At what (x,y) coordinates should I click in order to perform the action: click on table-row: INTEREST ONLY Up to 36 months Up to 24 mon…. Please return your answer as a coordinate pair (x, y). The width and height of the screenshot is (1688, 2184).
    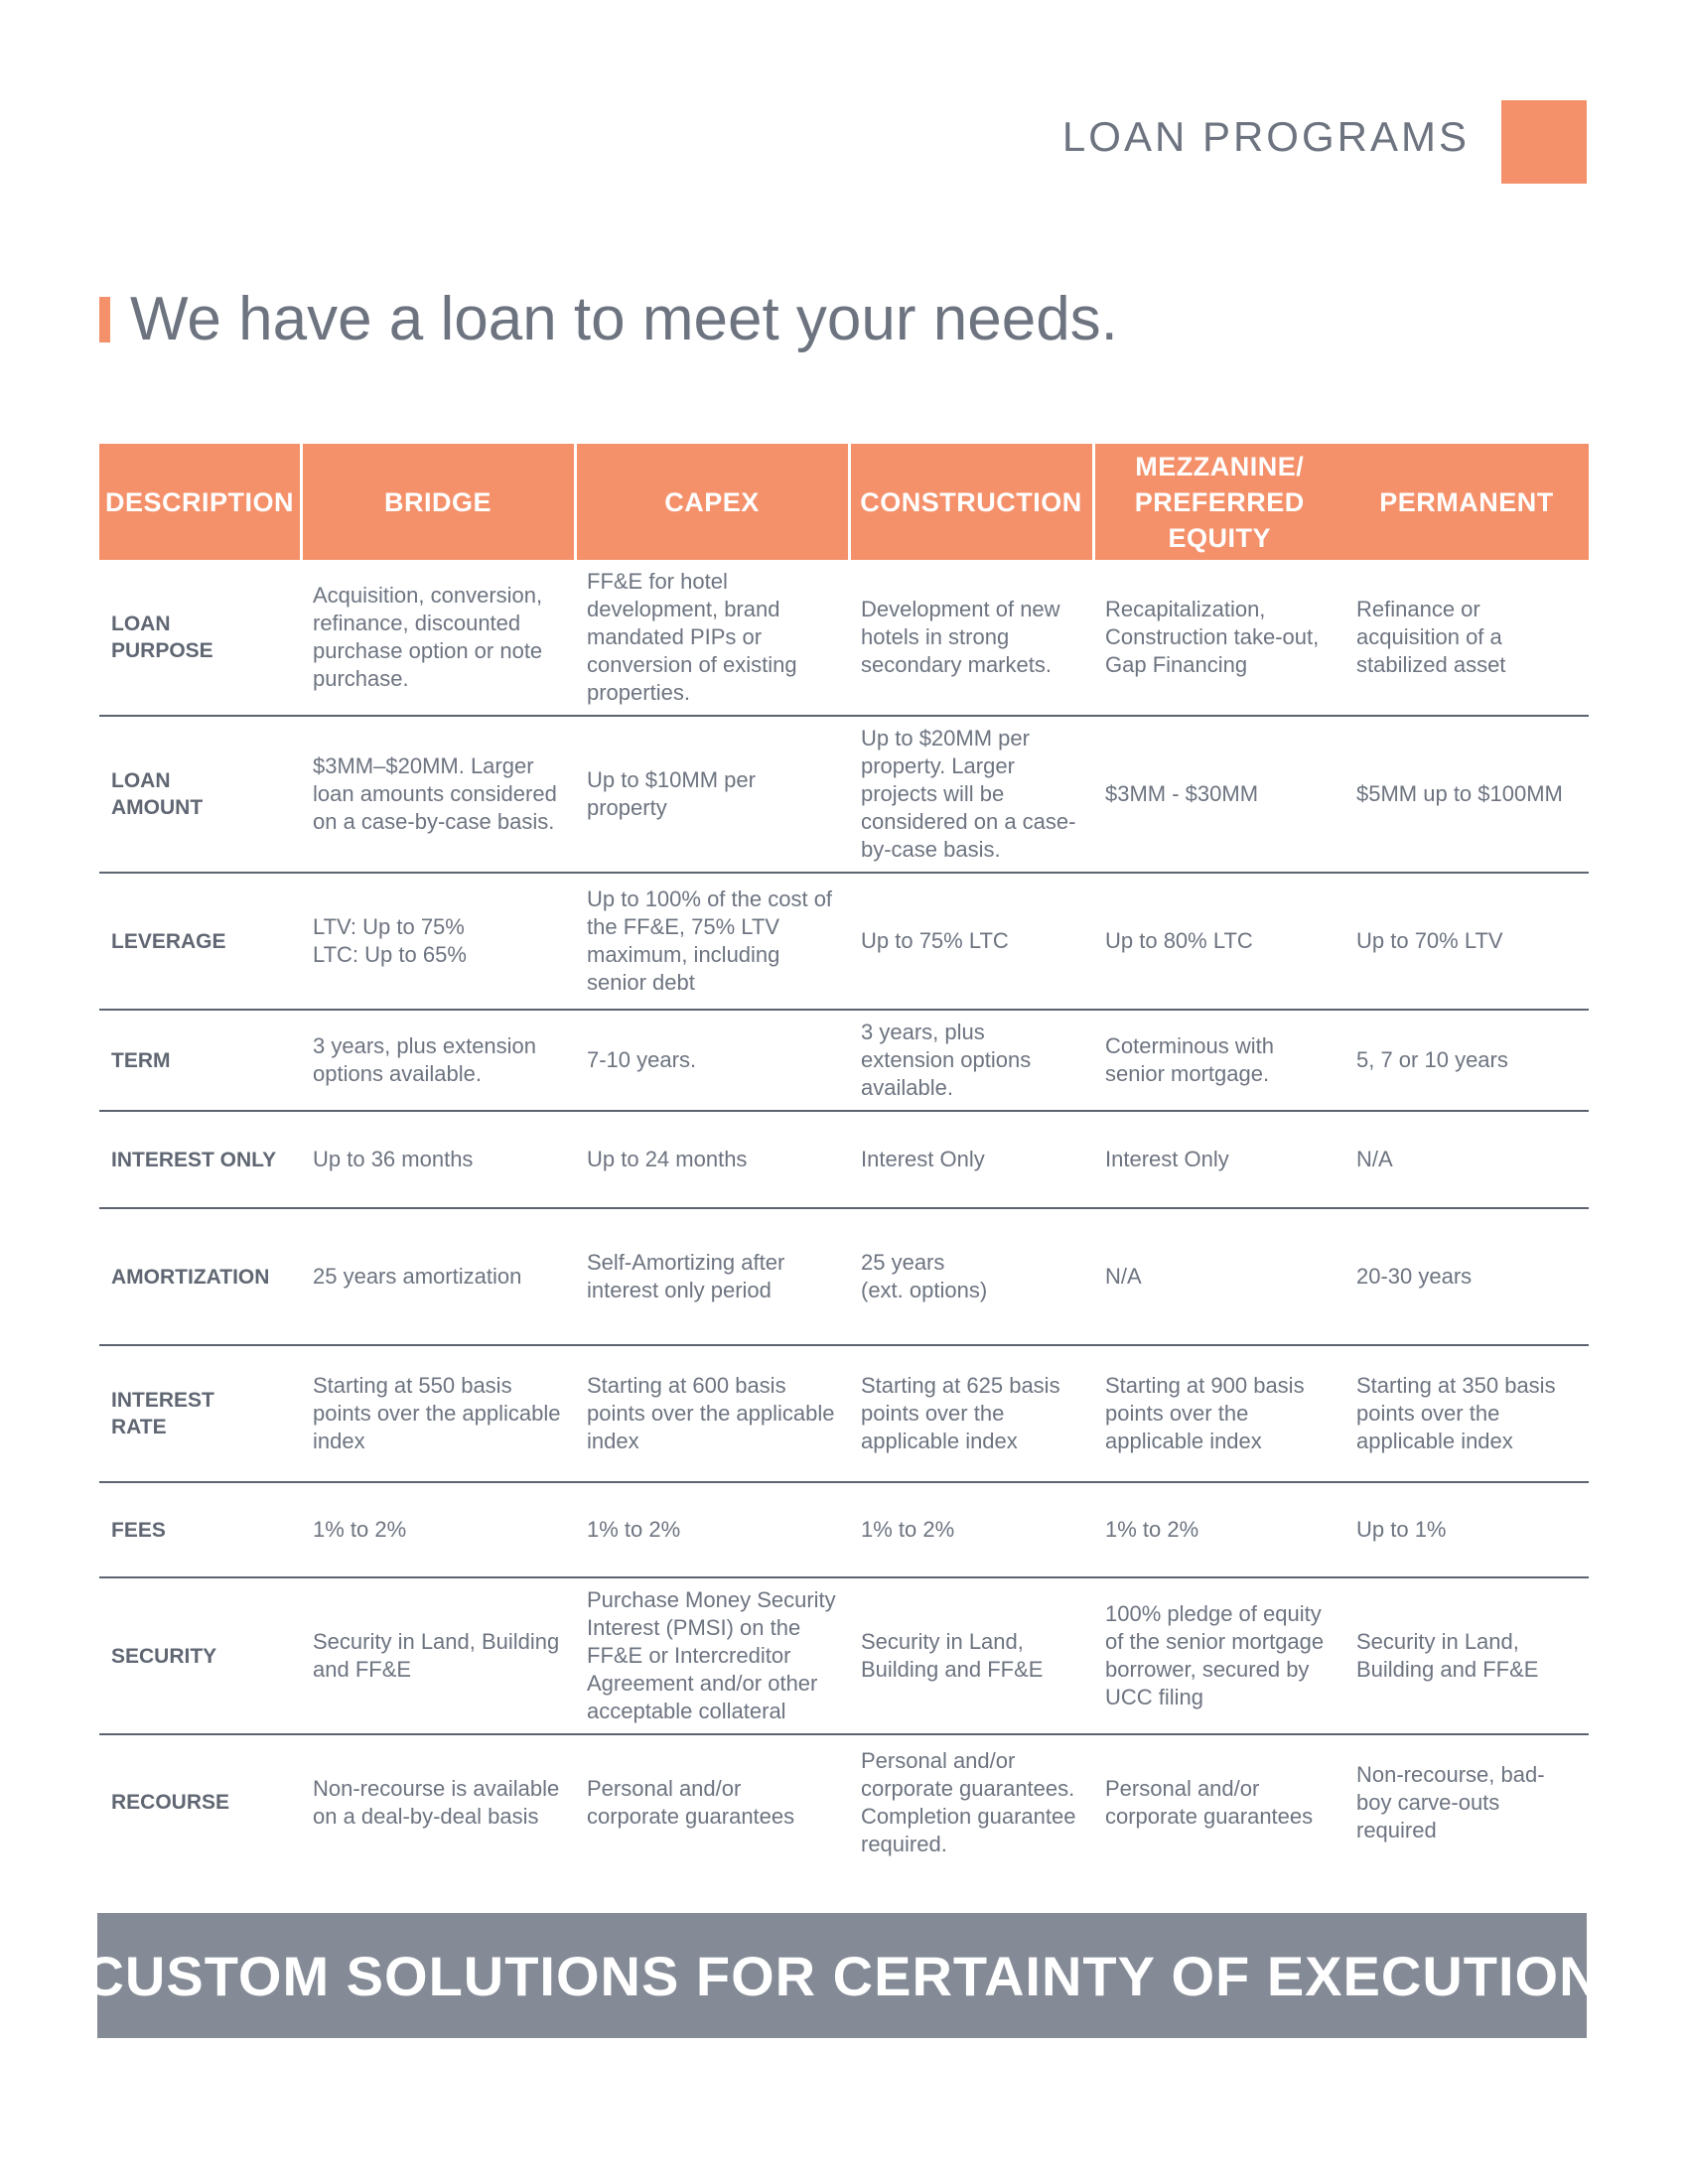
    Looking at the image, I should click on (844, 1160).